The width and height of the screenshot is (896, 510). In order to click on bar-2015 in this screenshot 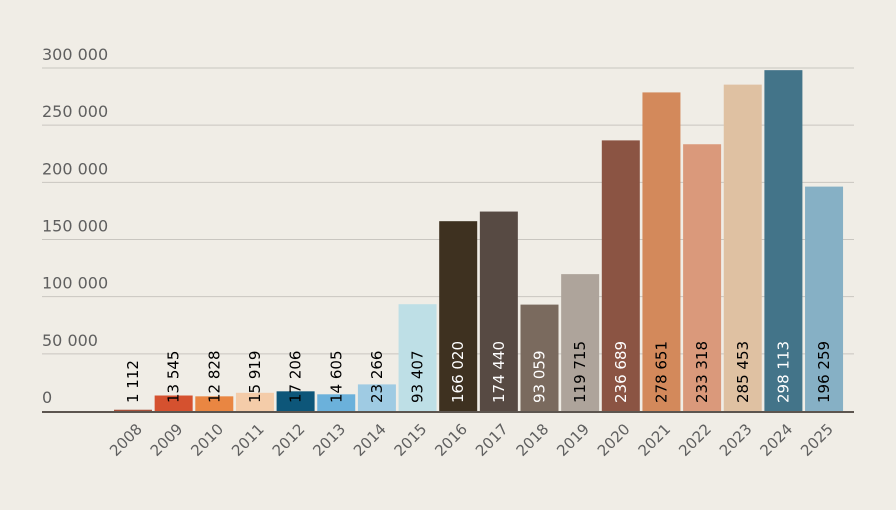, I will do `click(417, 357)`.